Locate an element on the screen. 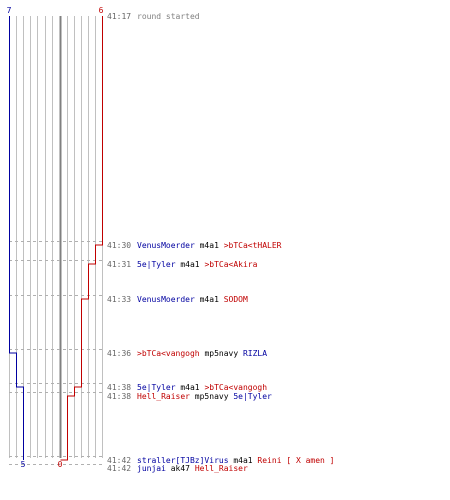  event-segment: Reini [ X amen ] is located at coordinates (295, 460).